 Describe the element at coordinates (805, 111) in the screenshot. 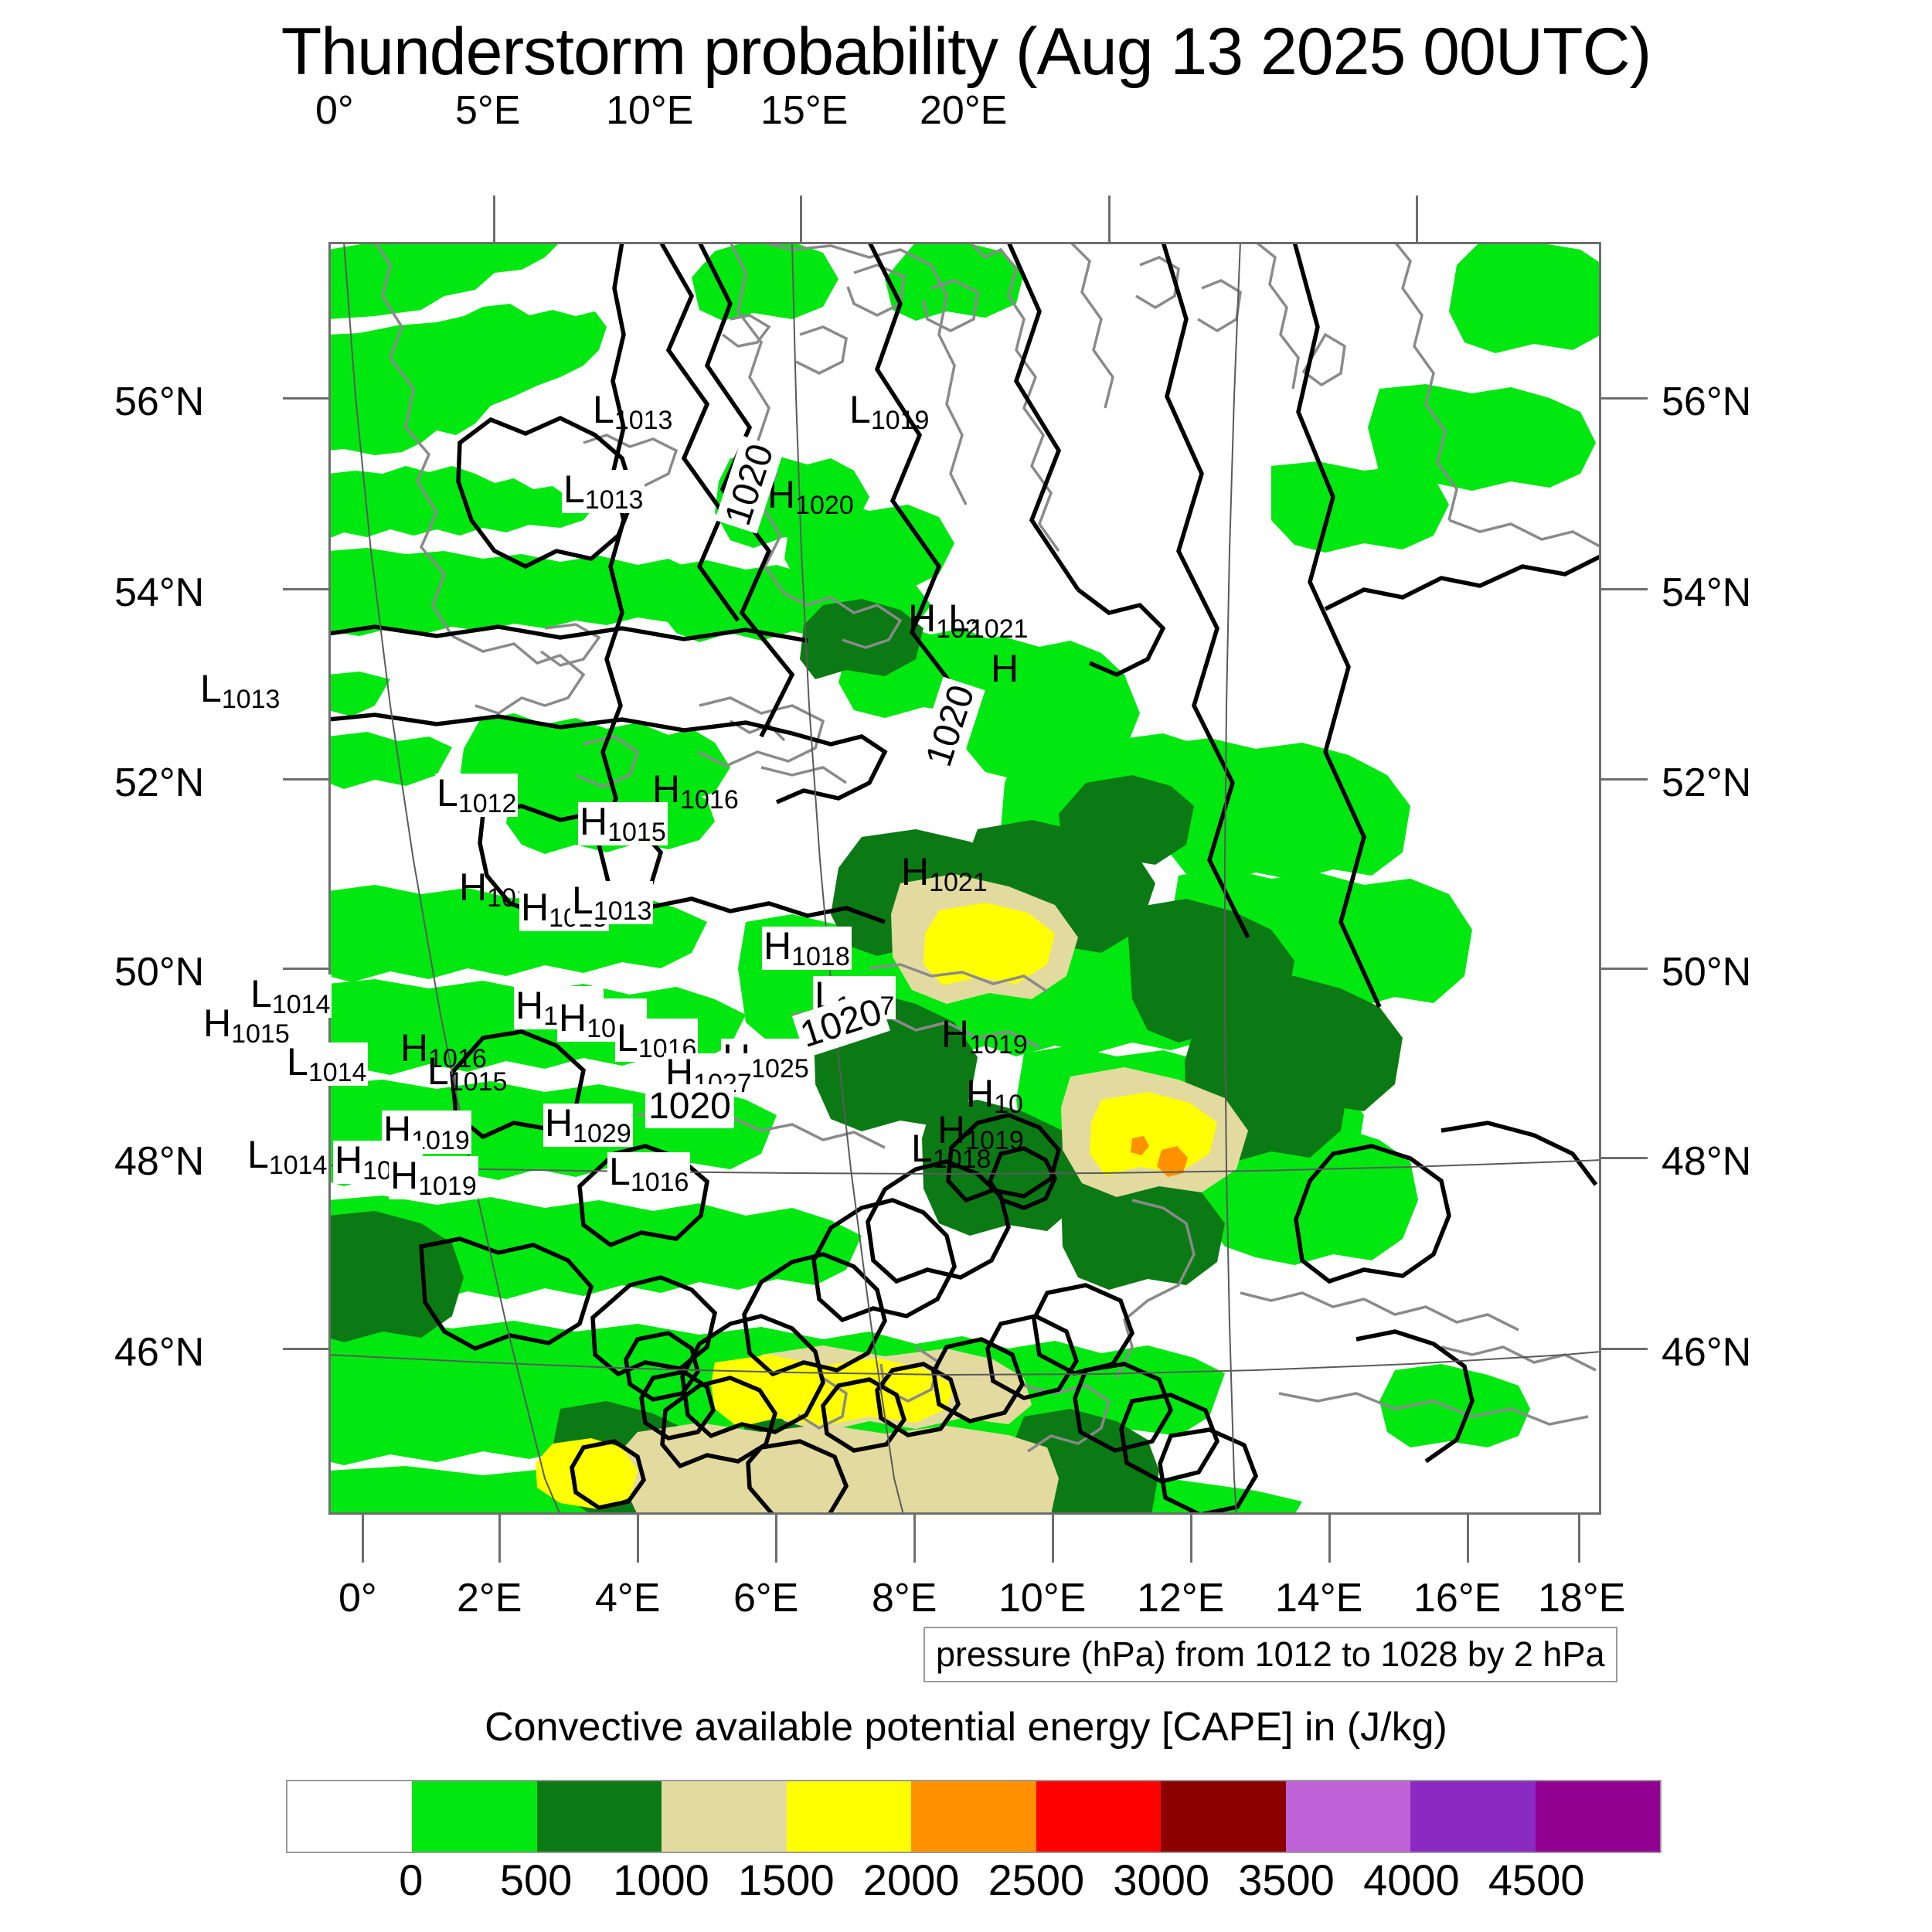

I see `top-tick-label-3: 15°E` at that location.